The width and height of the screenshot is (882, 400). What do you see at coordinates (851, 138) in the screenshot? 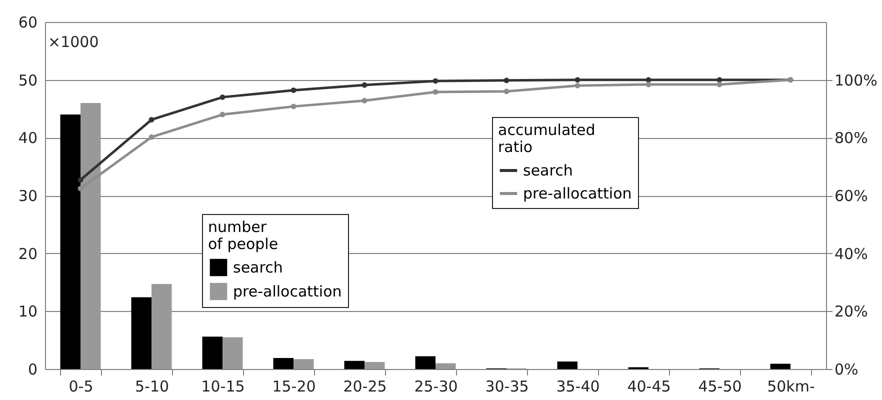
I see `y2-tick-label: 80%` at bounding box center [851, 138].